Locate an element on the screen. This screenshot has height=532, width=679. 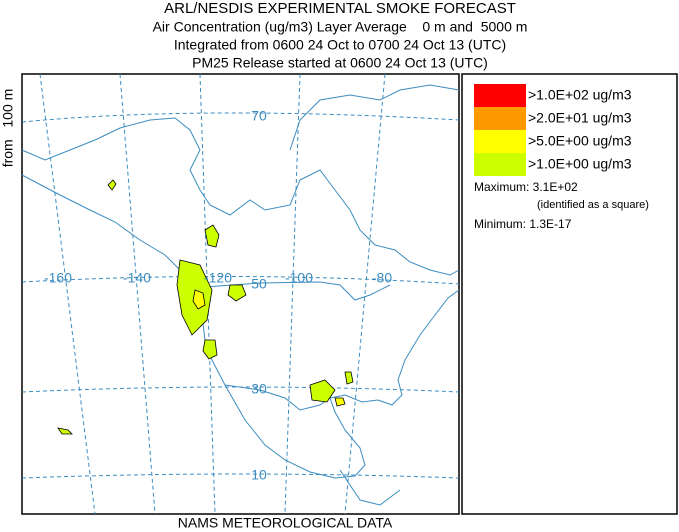
lon-label: -80 is located at coordinates (382, 278).